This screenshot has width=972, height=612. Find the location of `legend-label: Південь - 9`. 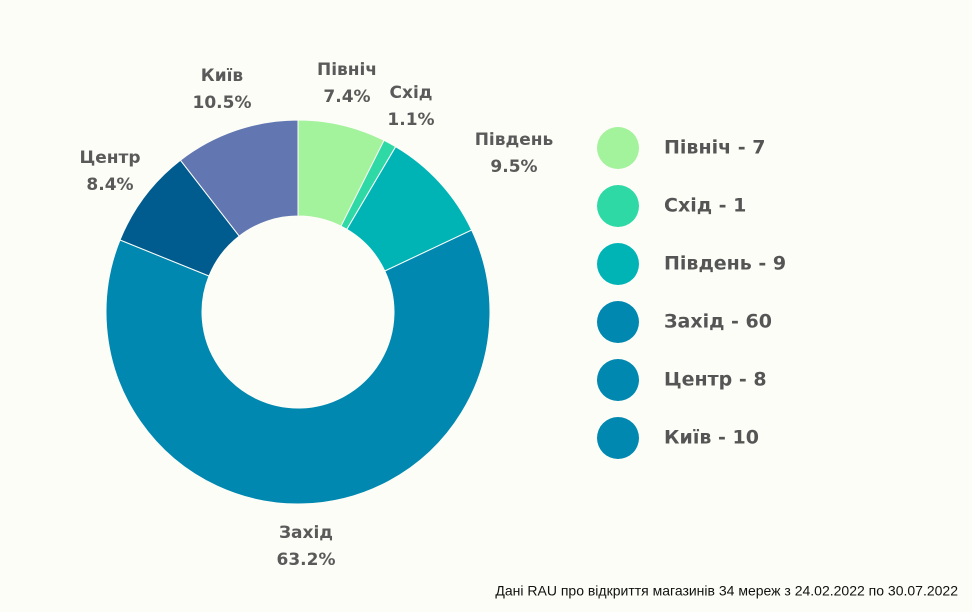

legend-label: Південь - 9 is located at coordinates (725, 264).